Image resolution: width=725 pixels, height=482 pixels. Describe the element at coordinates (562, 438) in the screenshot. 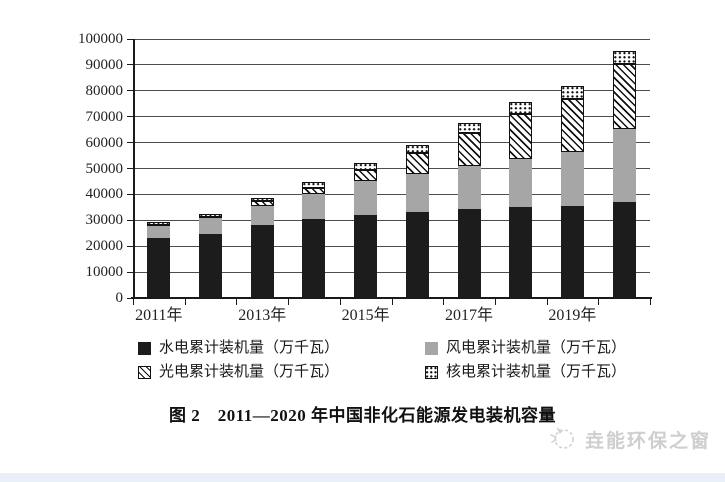

I see `sketch-circle-logo-icon` at that location.